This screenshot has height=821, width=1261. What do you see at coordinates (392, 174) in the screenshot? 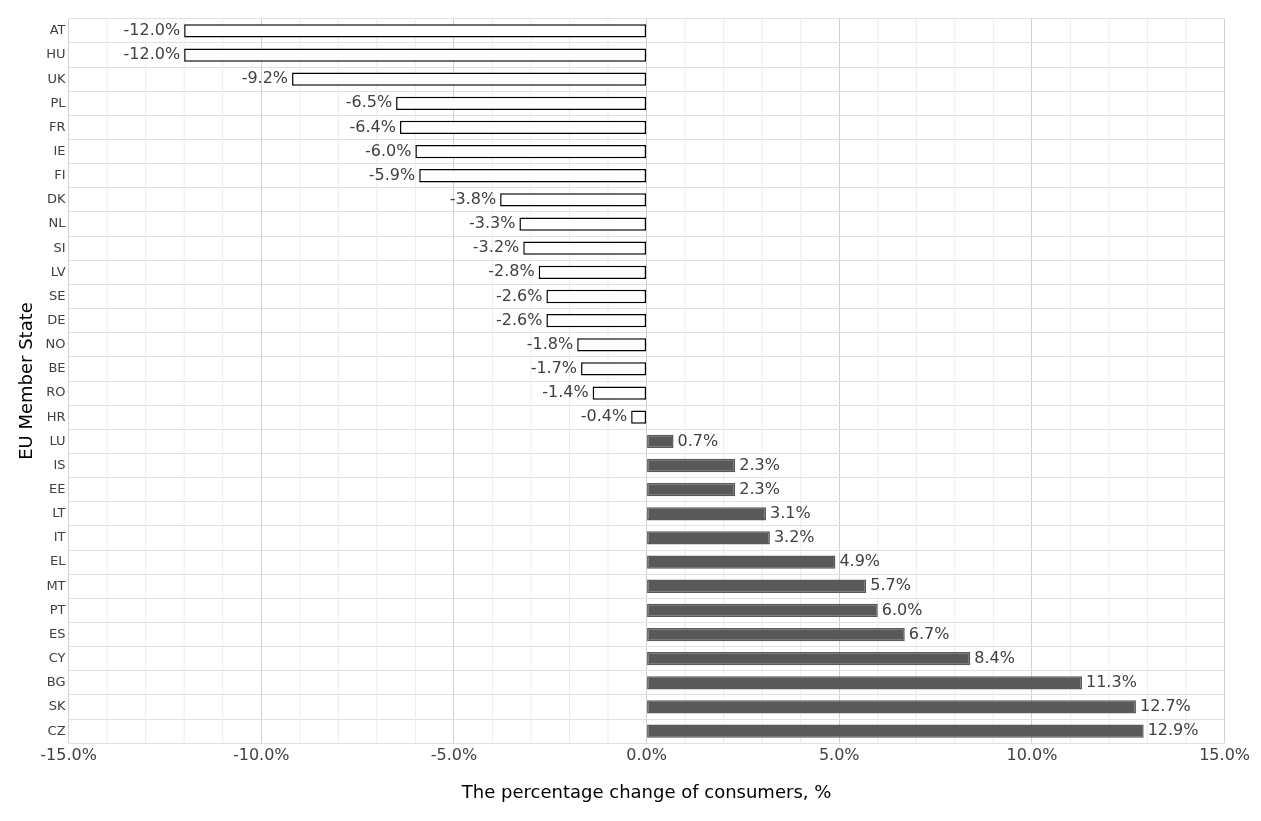
I see `data-label: -5.9%` at bounding box center [392, 174].